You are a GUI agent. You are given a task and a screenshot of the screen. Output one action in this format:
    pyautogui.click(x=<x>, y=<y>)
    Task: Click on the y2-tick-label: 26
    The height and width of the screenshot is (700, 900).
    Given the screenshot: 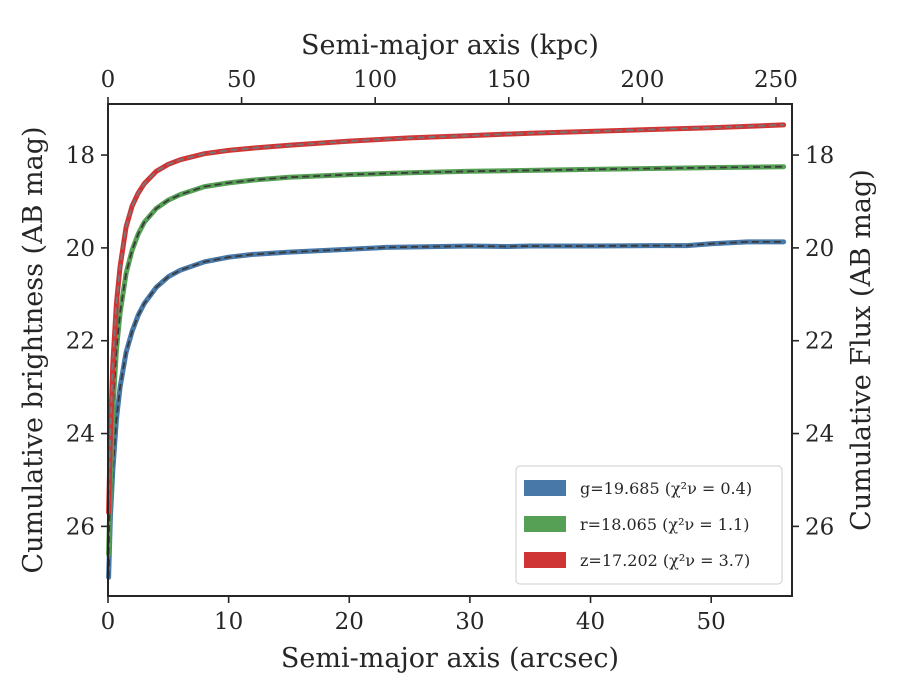 What is the action you would take?
    pyautogui.click(x=819, y=527)
    